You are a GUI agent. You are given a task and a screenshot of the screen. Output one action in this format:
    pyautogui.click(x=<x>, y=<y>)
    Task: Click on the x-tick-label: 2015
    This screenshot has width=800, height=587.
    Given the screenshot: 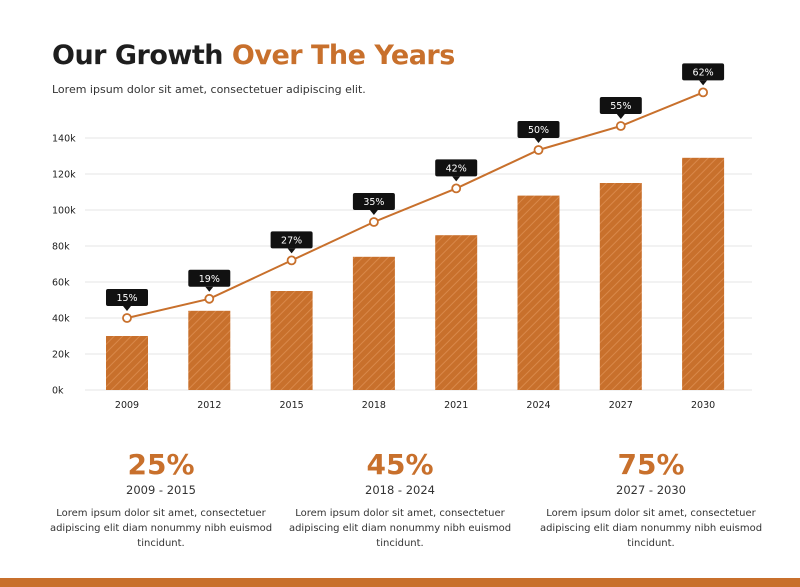 What is the action you would take?
    pyautogui.click(x=292, y=405)
    